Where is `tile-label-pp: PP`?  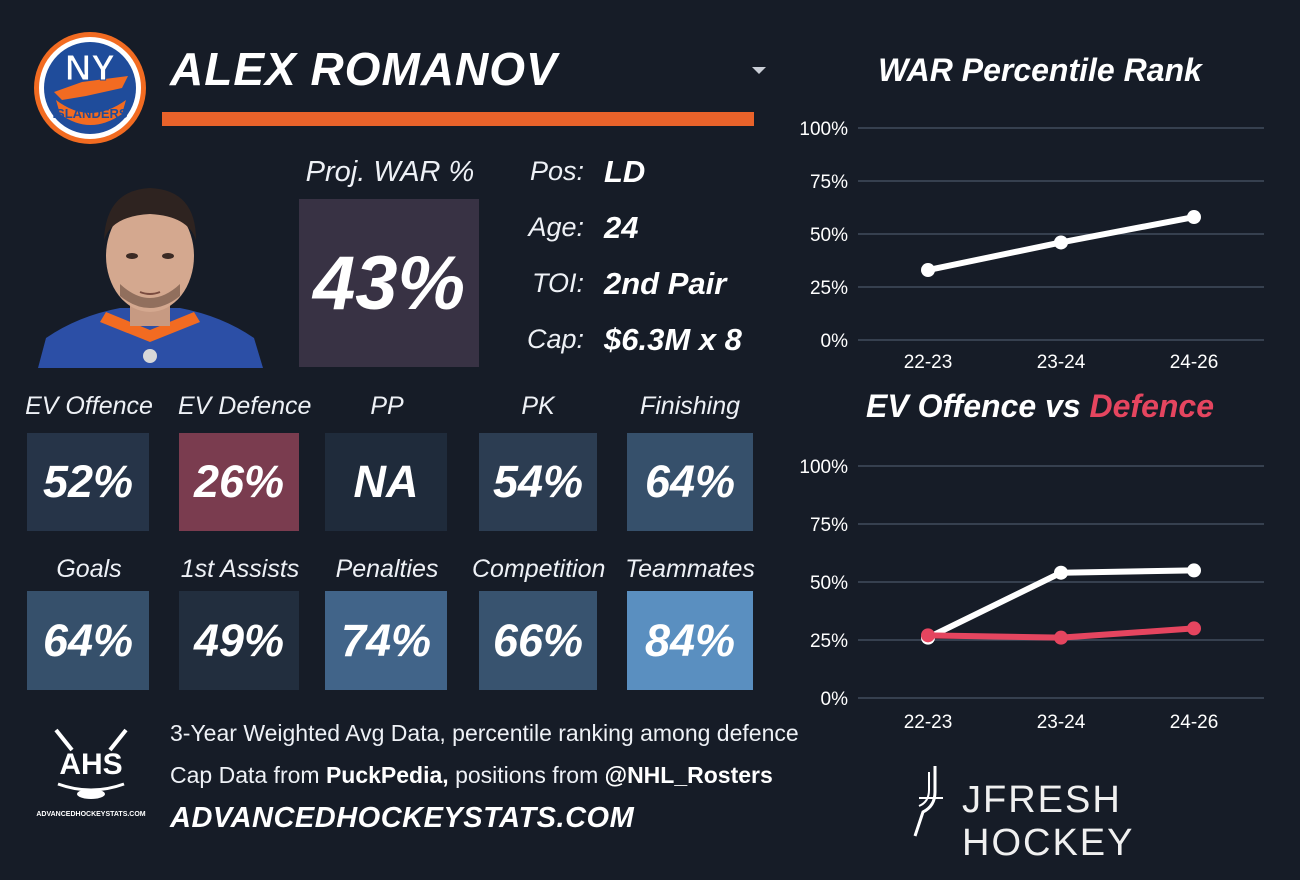 tile-label-pp: PP is located at coordinates (387, 406).